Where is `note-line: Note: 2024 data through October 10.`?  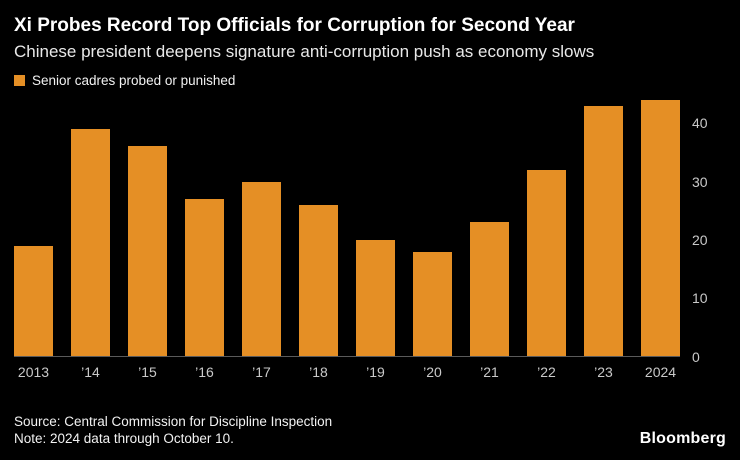 note-line: Note: 2024 data through October 10. is located at coordinates (124, 439).